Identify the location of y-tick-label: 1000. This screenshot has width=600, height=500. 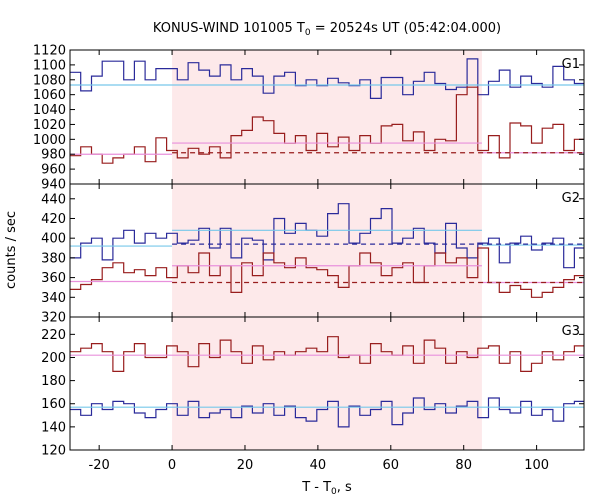
(49, 140).